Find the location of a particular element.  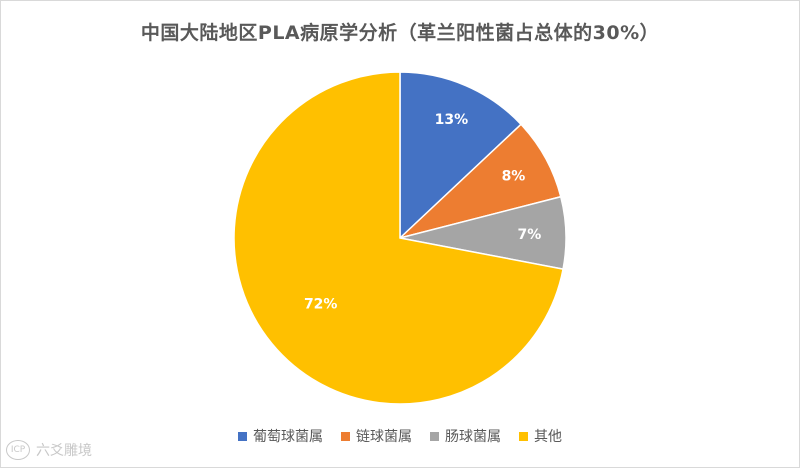

legend-label: 链球菌属 is located at coordinates (384, 437).